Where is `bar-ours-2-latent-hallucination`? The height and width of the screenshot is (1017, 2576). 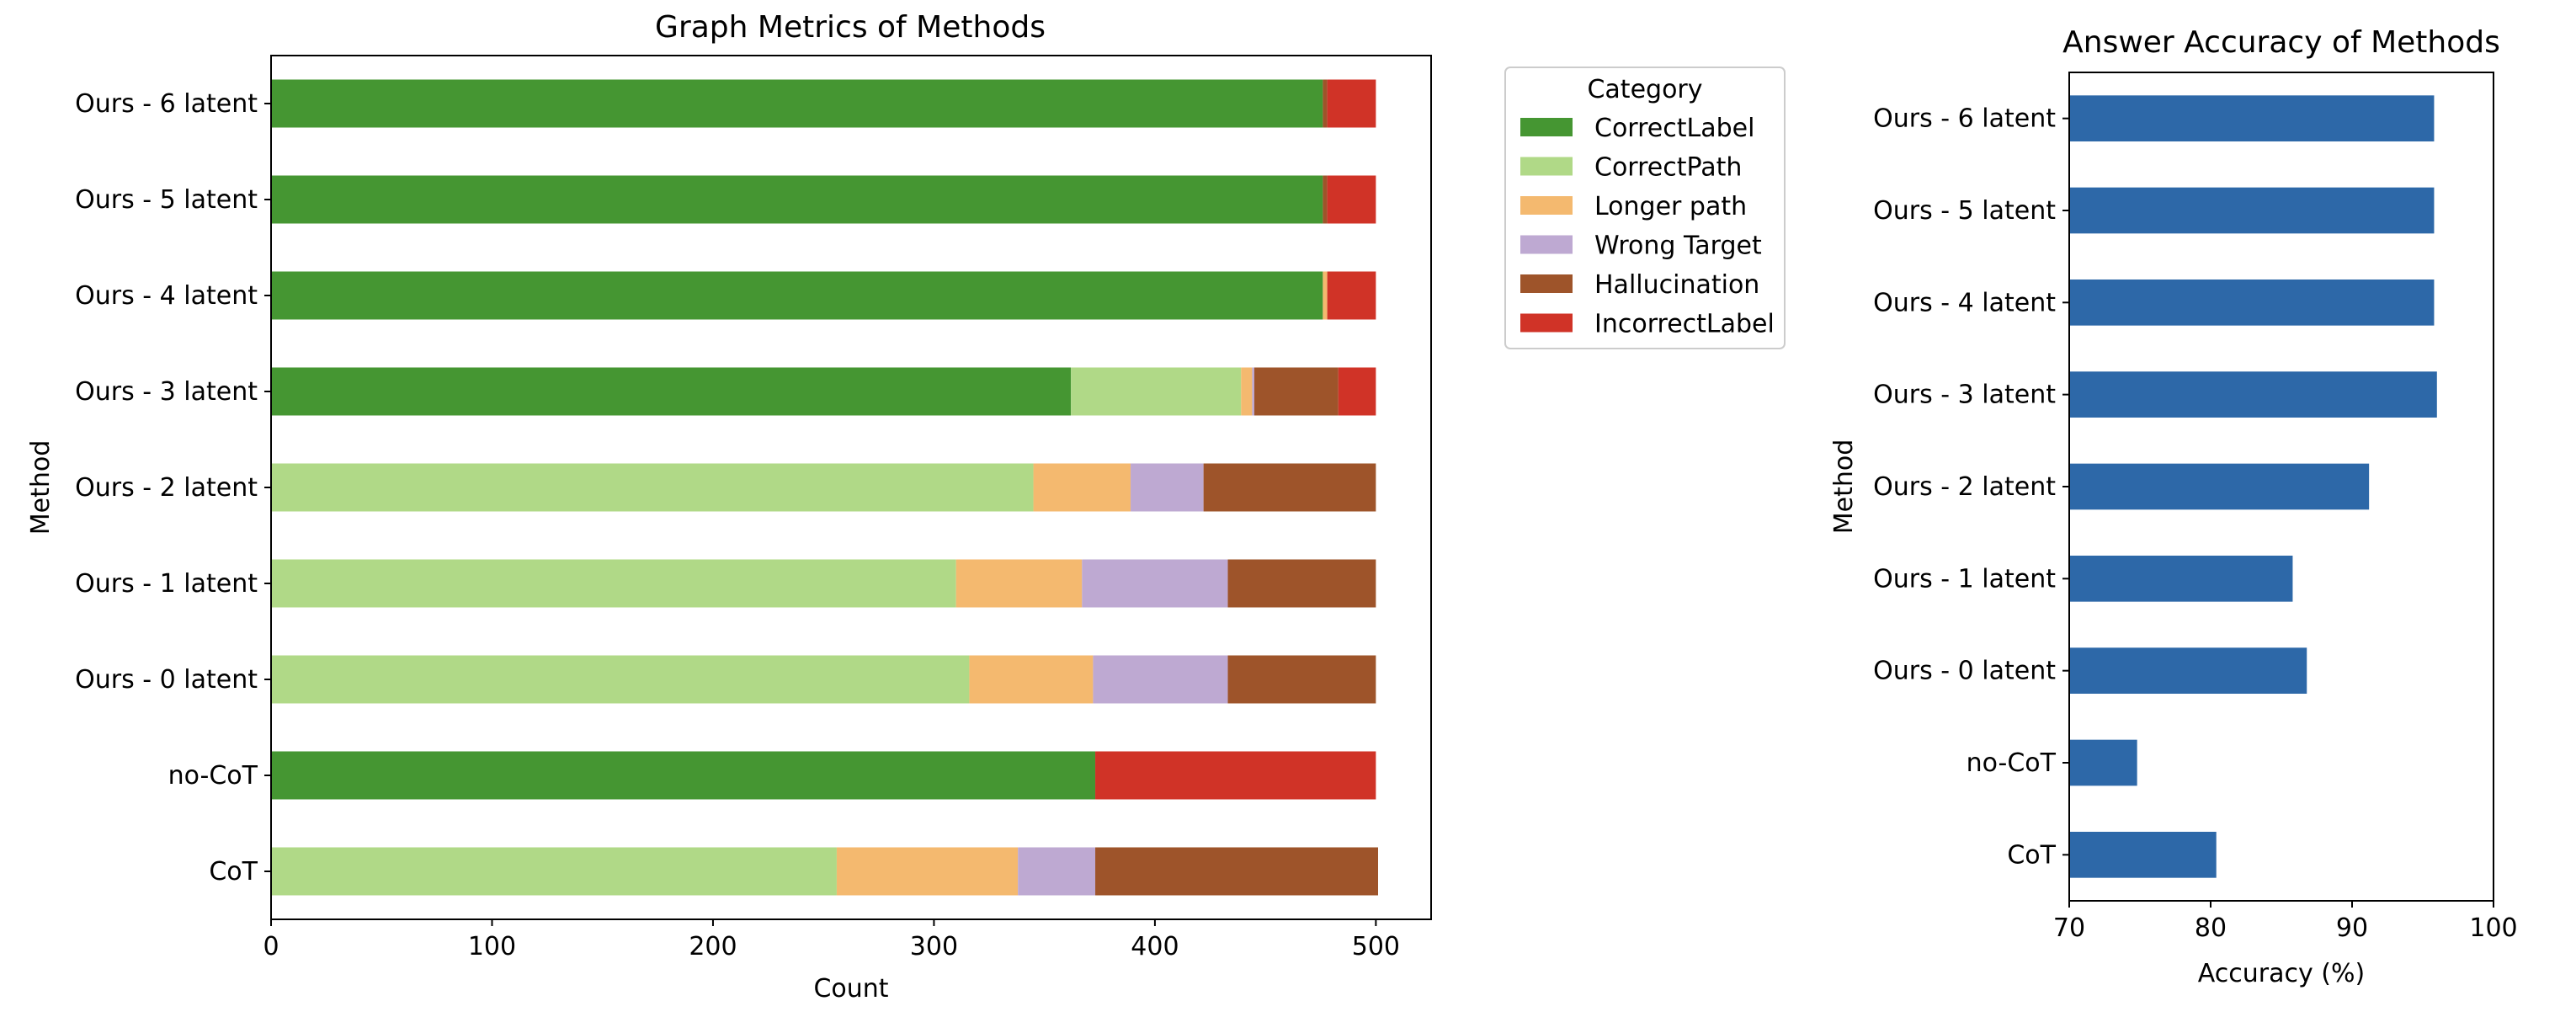
bar-ours-2-latent-hallucination is located at coordinates (1290, 488).